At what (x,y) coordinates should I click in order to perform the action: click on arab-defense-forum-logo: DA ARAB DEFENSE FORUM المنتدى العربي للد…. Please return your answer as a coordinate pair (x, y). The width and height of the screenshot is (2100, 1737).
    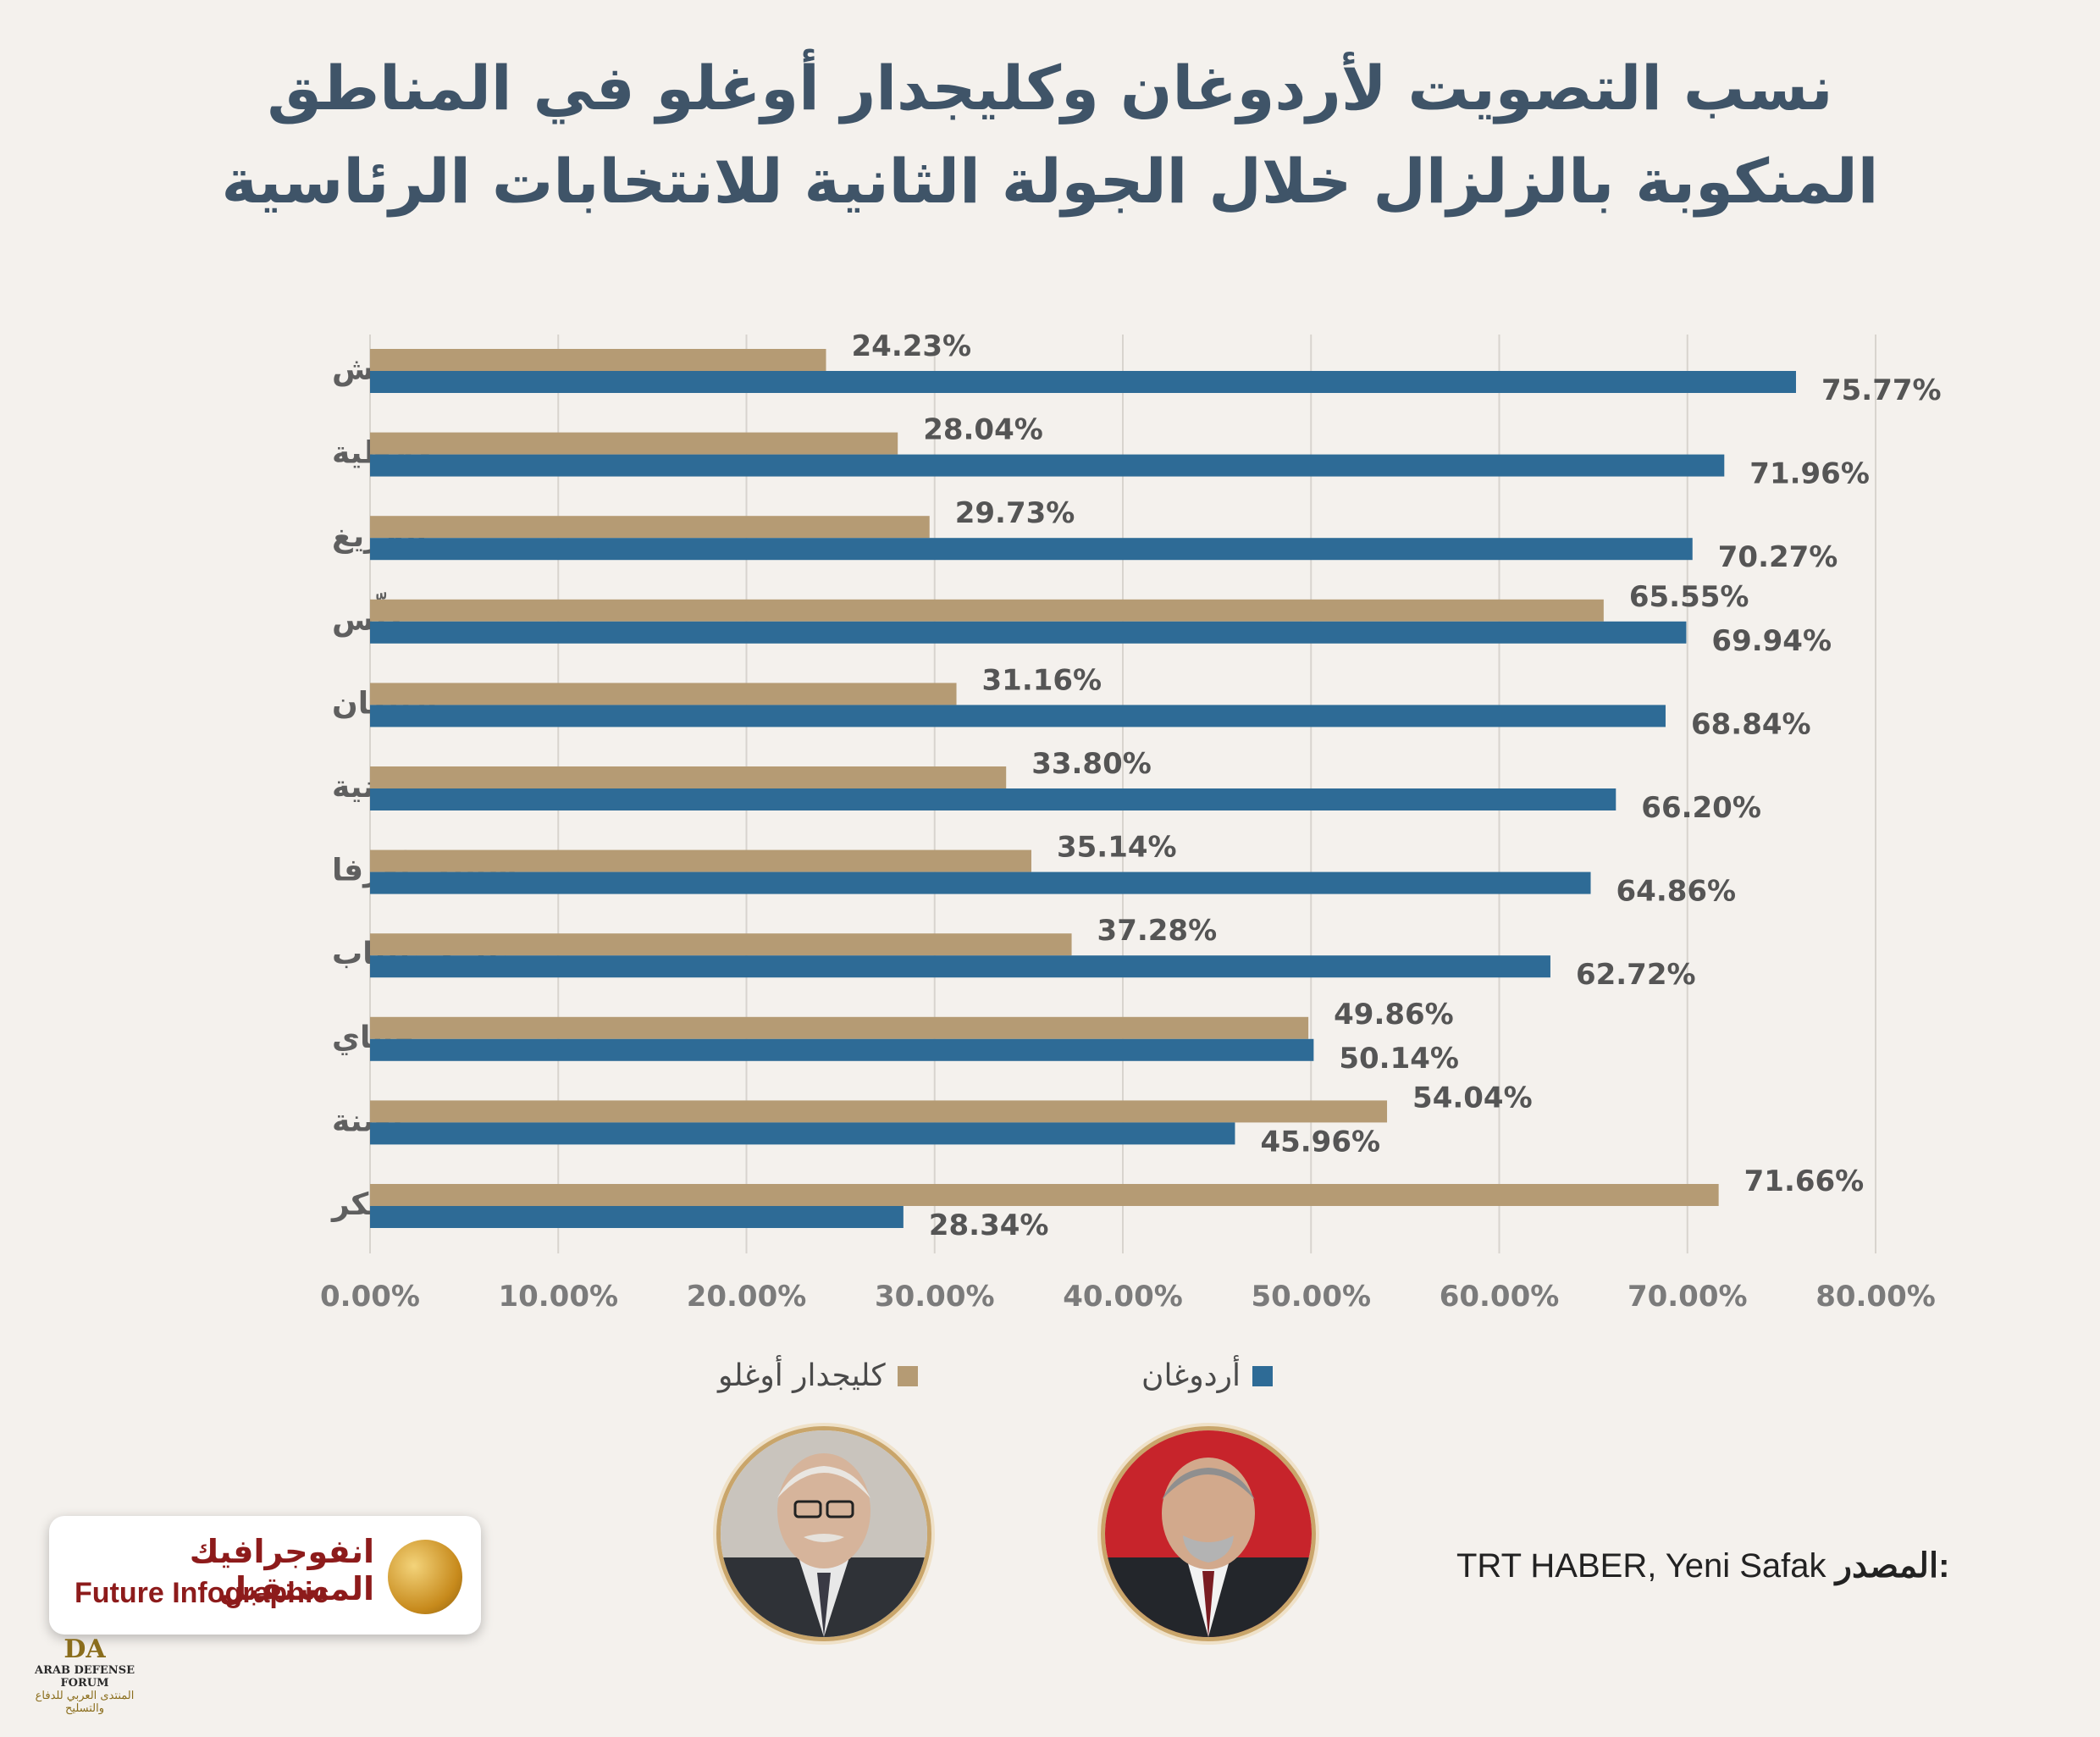
    Looking at the image, I should click on (85, 1681).